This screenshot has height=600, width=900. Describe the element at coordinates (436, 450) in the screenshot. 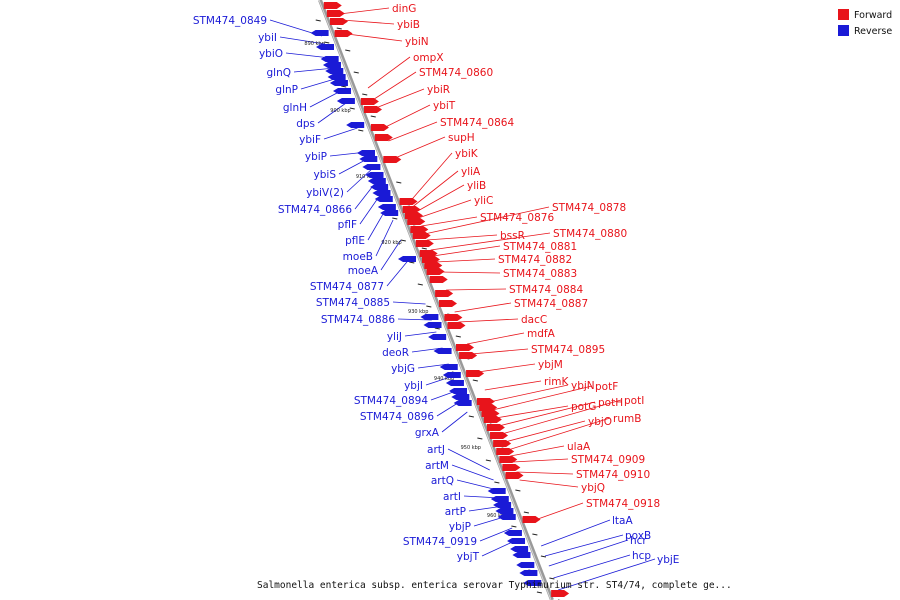

I see `gene-label-reverse: artJ` at that location.